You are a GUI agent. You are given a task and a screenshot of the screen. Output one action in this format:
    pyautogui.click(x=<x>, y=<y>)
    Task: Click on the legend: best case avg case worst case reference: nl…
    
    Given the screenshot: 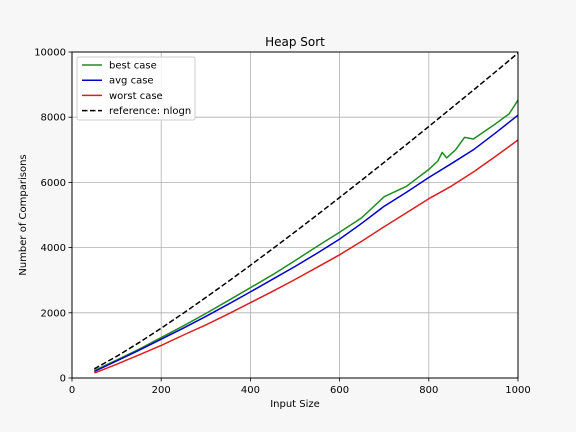 What is the action you would take?
    pyautogui.click(x=136, y=88)
    